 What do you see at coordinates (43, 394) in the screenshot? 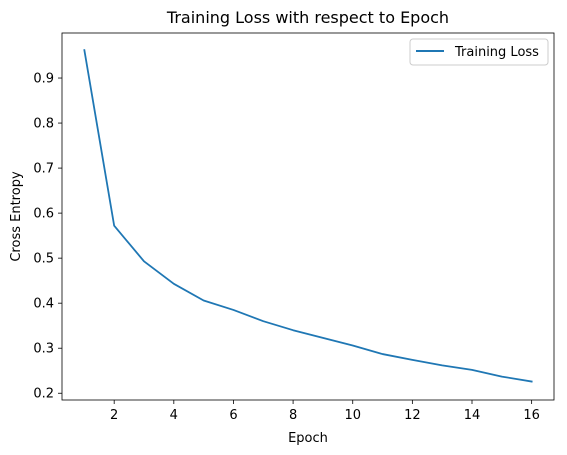
I see `y-tick-label: 0.2` at bounding box center [43, 394].